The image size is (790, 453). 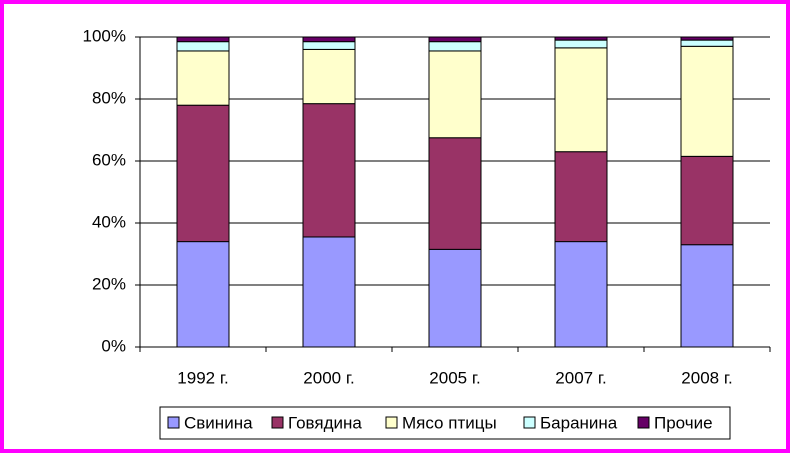 I want to click on legend-label: Свинина, so click(x=218, y=422).